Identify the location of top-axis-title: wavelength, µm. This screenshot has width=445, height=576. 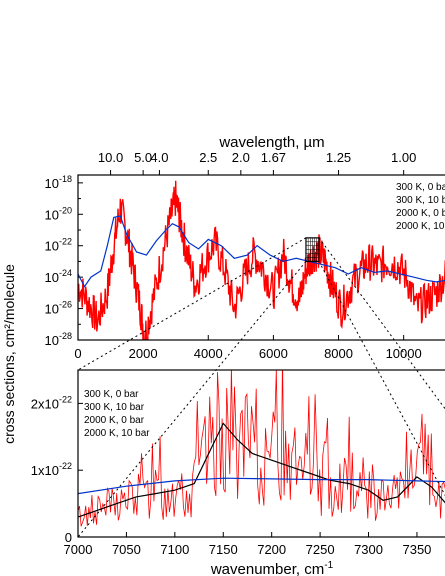
(271, 142).